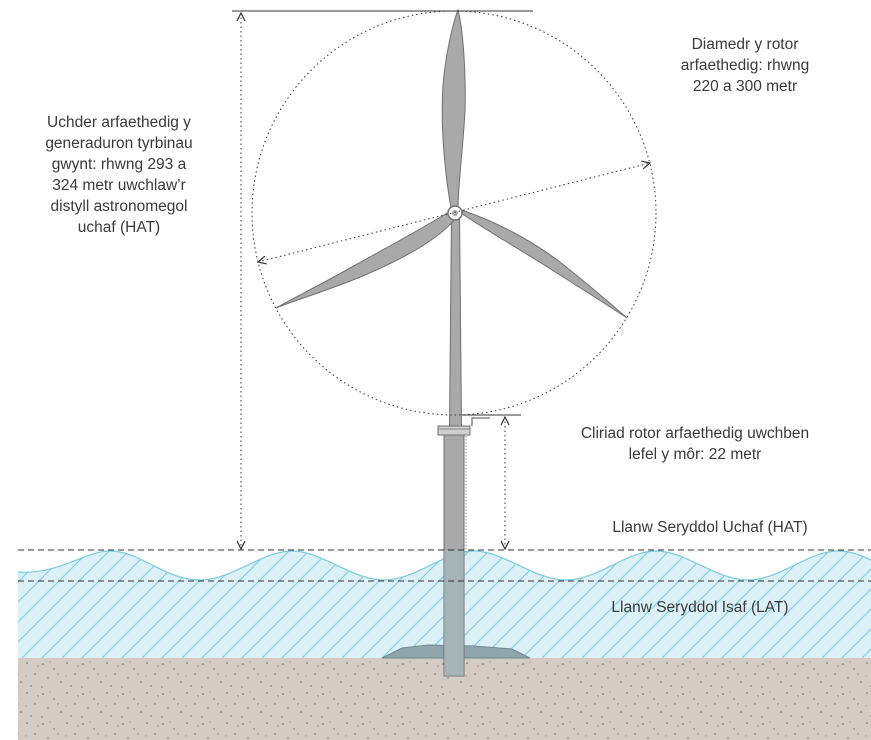 The height and width of the screenshot is (740, 871). What do you see at coordinates (365, 259) in the screenshot?
I see `blade-left` at bounding box center [365, 259].